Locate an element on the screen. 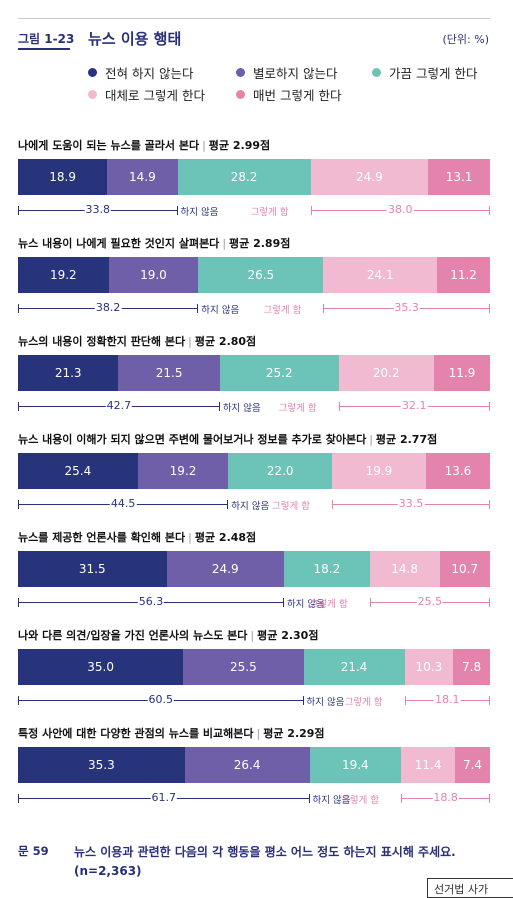 Image resolution: width=513 pixels, height=898 pixels. figure-number-underline is located at coordinates (44, 49).